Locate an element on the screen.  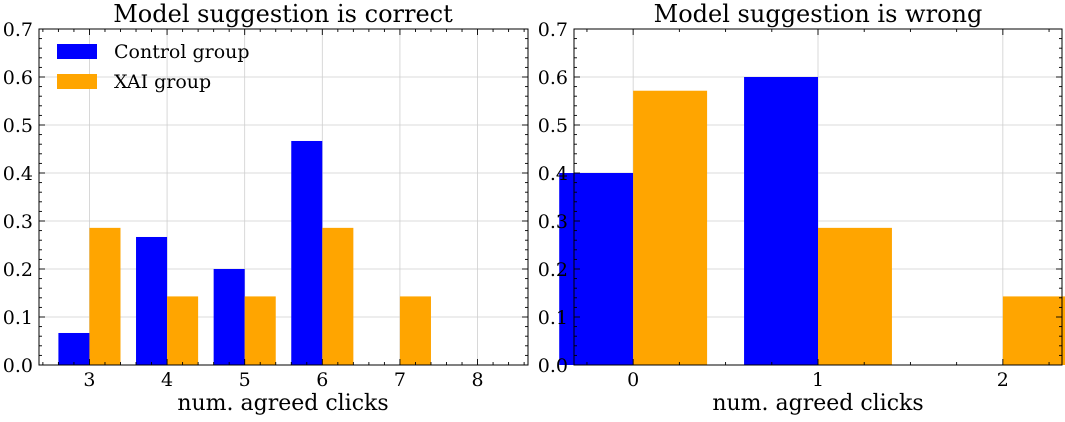
x-tick-label: 3 is located at coordinates (89, 380).